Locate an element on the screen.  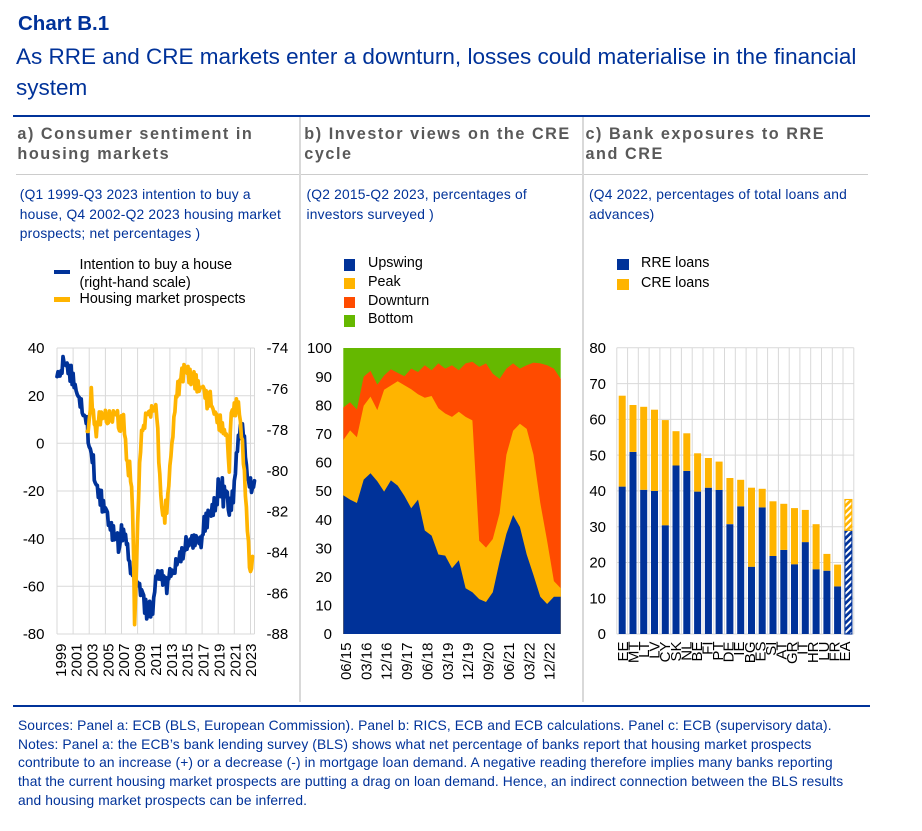
svg-text: 2007 is located at coordinates (124, 660).